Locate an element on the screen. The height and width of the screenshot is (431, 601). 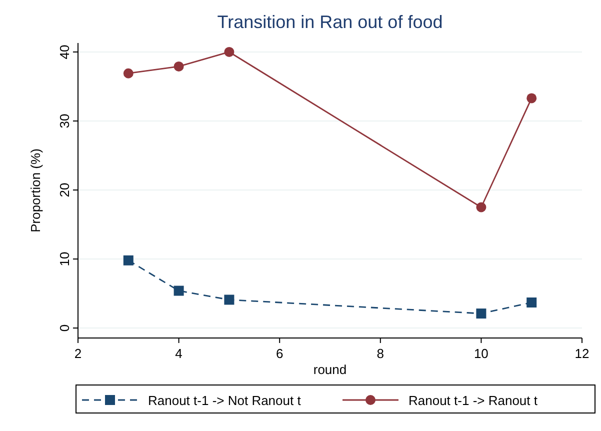
y-tick-label: 0 is located at coordinates (64, 328).